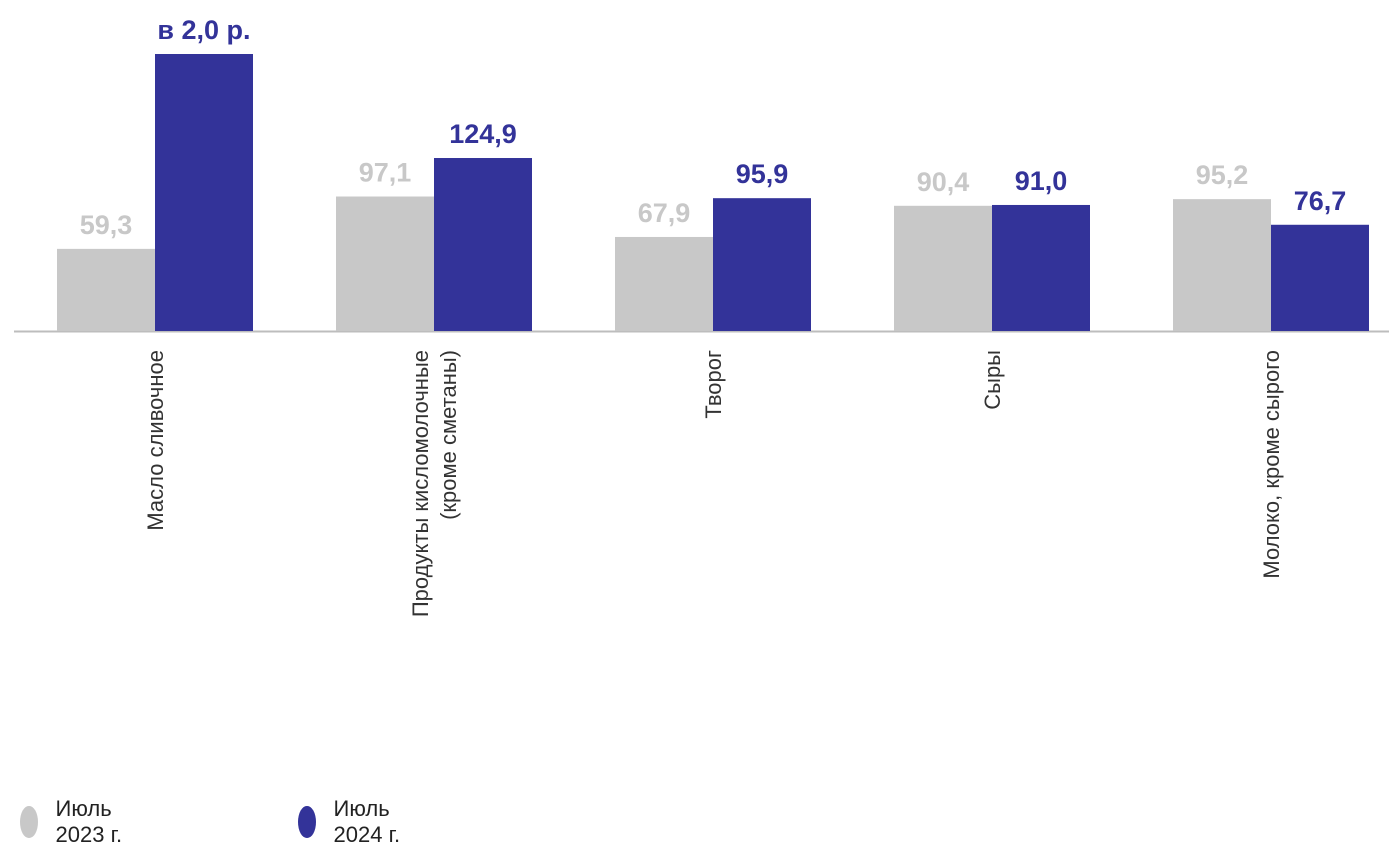 The height and width of the screenshot is (848, 1389). Describe the element at coordinates (1320, 201) in the screenshot. I see `data-label-1-4: 76,7` at that location.